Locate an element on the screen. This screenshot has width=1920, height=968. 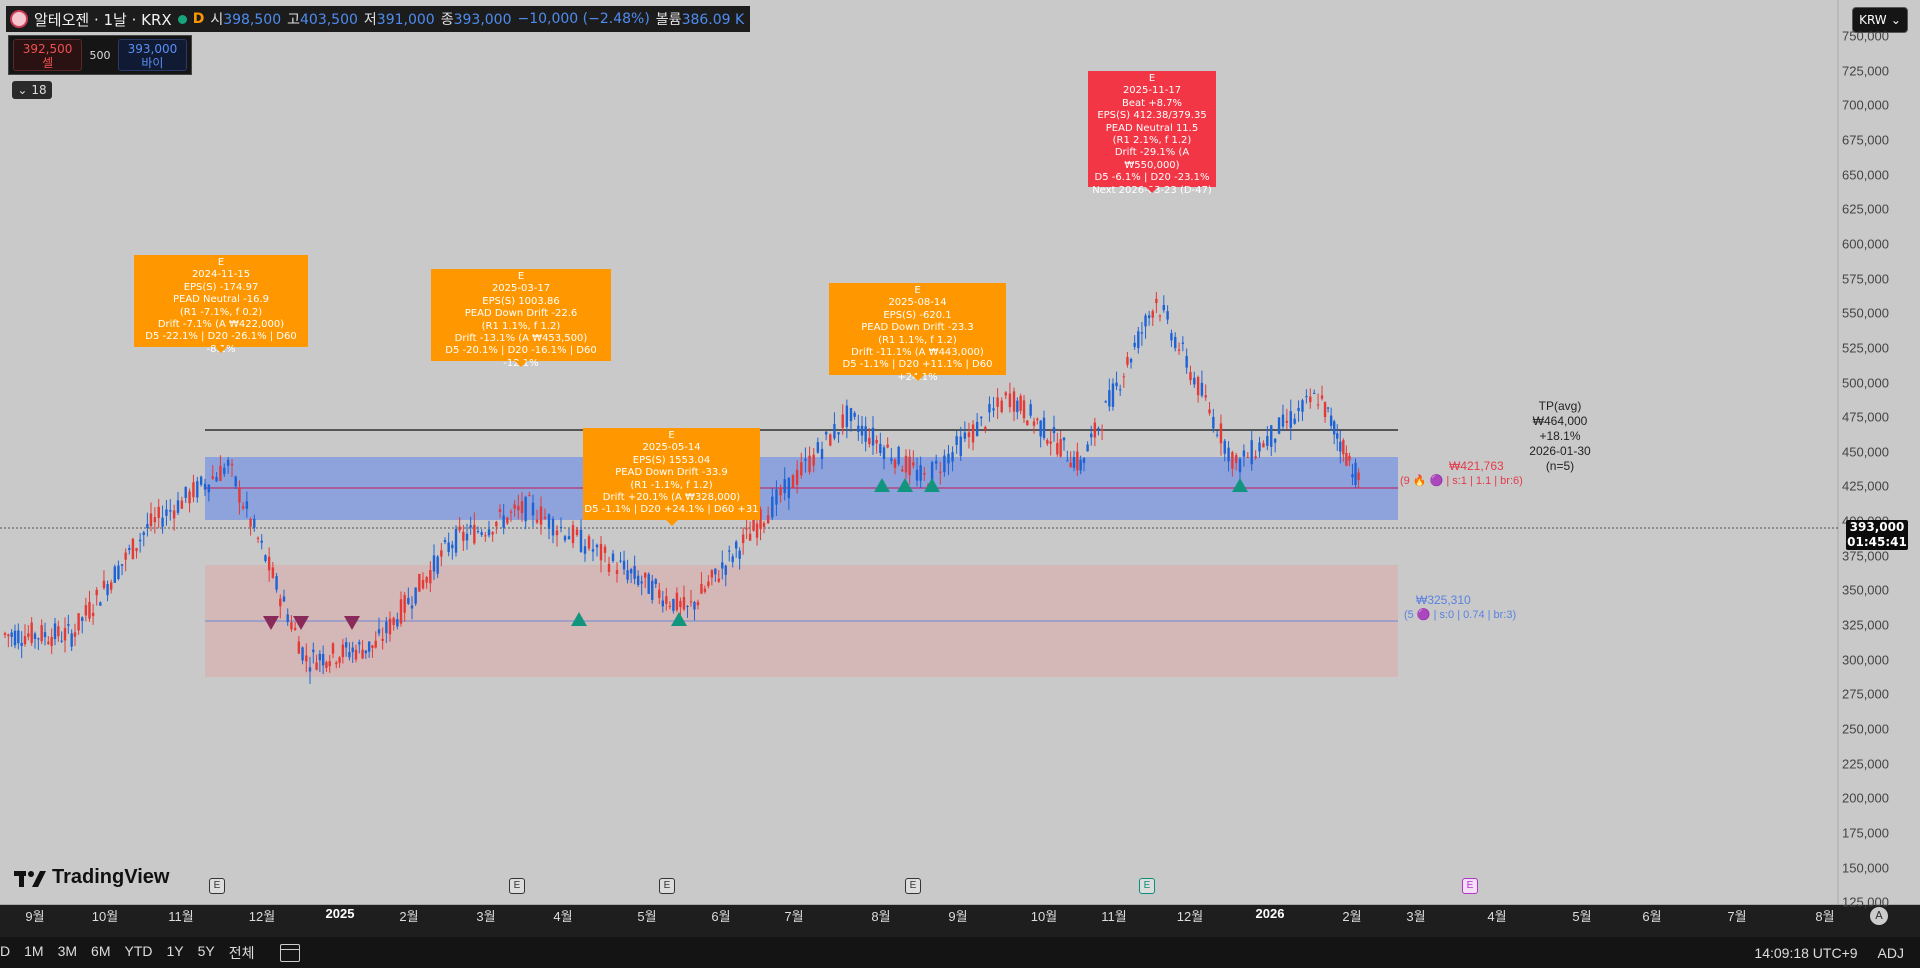
auto-scale-button: A is located at coordinates (1879, 916).